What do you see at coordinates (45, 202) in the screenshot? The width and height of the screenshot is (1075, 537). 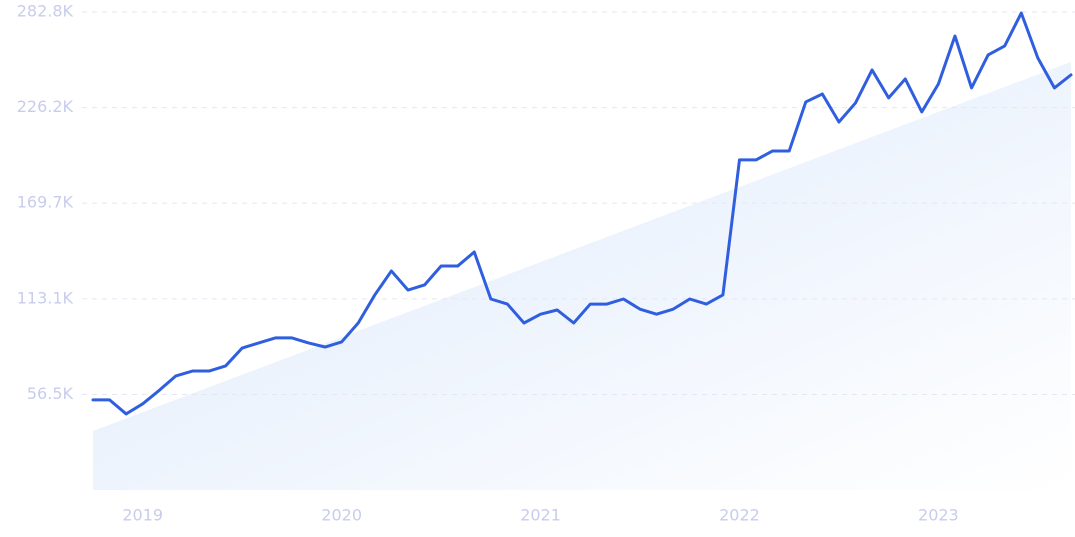 I see `y-tick-label: 169.7K` at bounding box center [45, 202].